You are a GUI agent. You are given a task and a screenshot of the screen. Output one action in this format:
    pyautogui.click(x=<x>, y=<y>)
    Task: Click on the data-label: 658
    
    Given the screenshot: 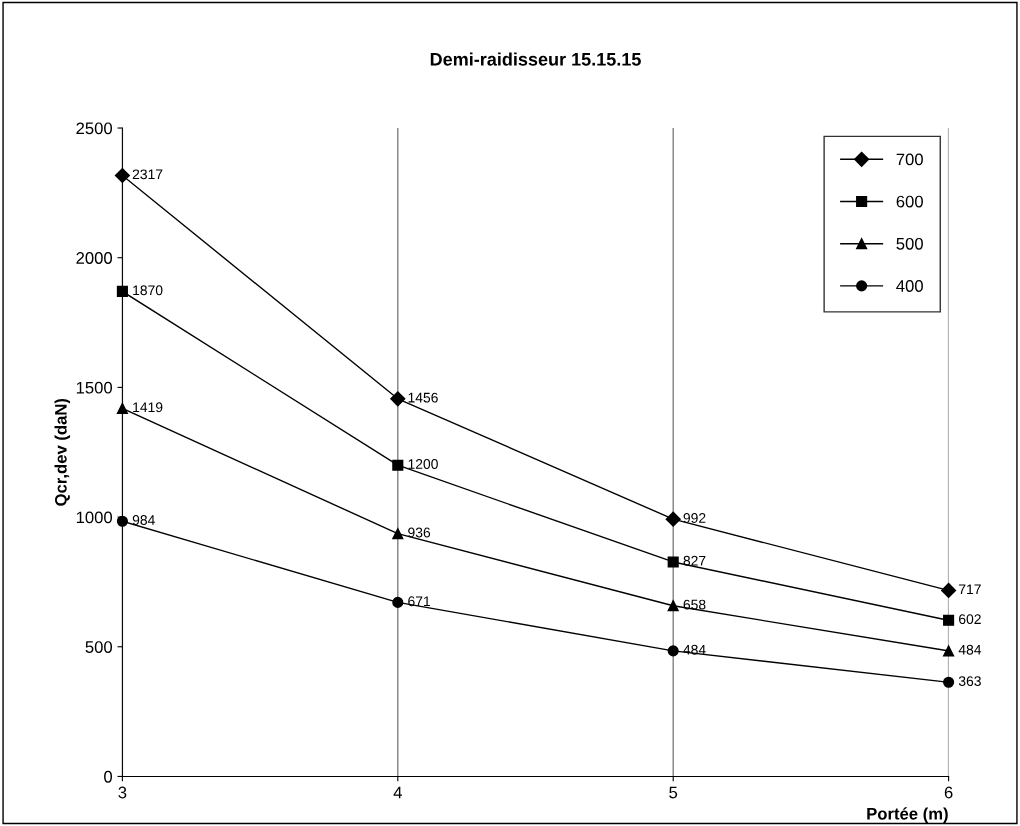 What is the action you would take?
    pyautogui.click(x=694, y=604)
    